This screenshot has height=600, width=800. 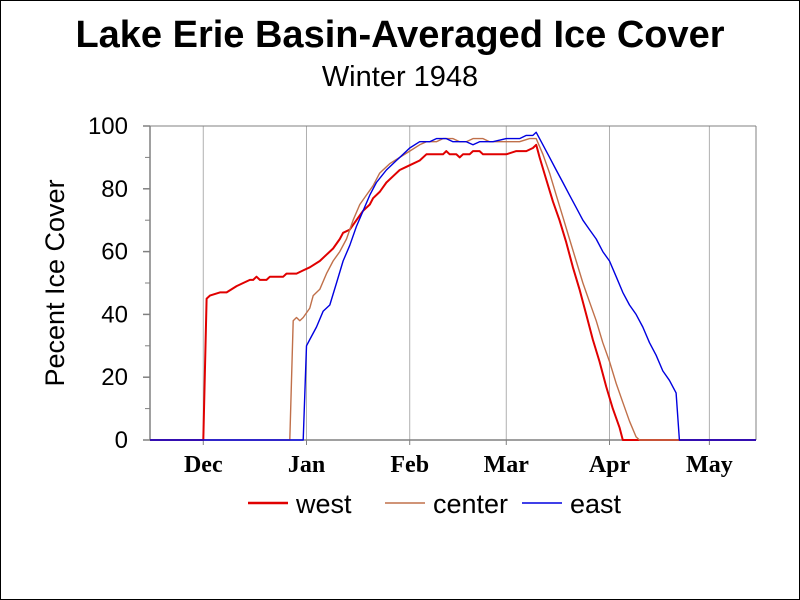 I want to click on y-axis-label: Pecent Ice Cover, so click(x=55, y=282).